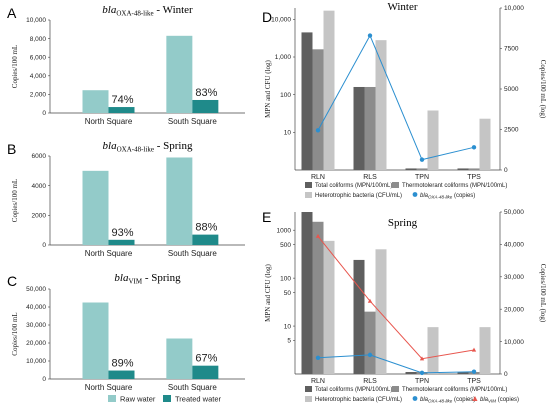 Image resolution: width=550 pixels, height=407 pixels. Describe the element at coordinates (192, 387) in the screenshot. I see `category-label: South Square` at that location.